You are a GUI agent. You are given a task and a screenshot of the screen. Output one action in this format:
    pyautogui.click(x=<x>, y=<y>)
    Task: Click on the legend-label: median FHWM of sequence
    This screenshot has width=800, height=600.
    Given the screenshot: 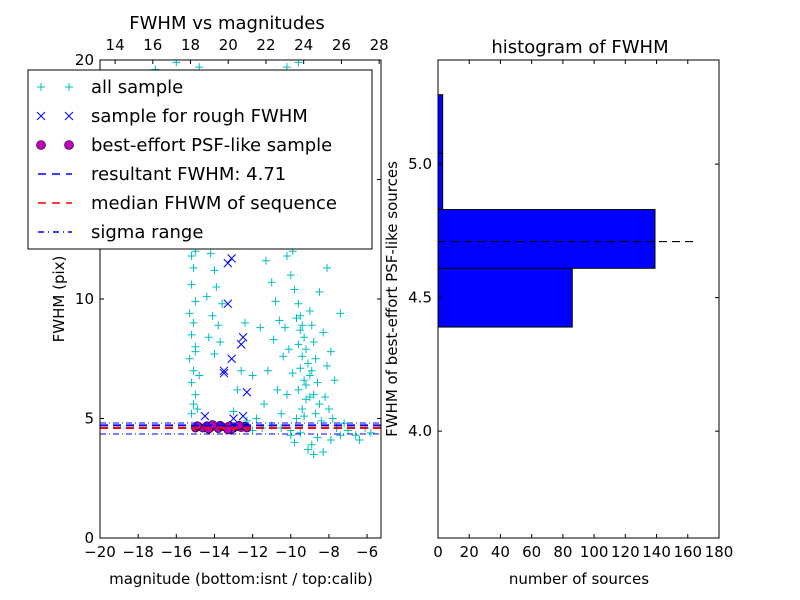 What is the action you would take?
    pyautogui.click(x=214, y=203)
    